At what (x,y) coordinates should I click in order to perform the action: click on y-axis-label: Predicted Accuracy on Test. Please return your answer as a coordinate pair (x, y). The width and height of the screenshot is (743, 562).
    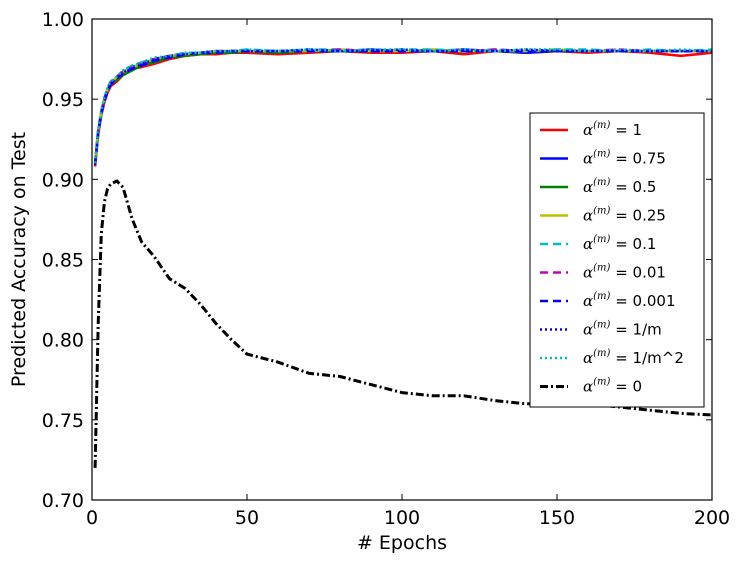
    Looking at the image, I should click on (19, 259).